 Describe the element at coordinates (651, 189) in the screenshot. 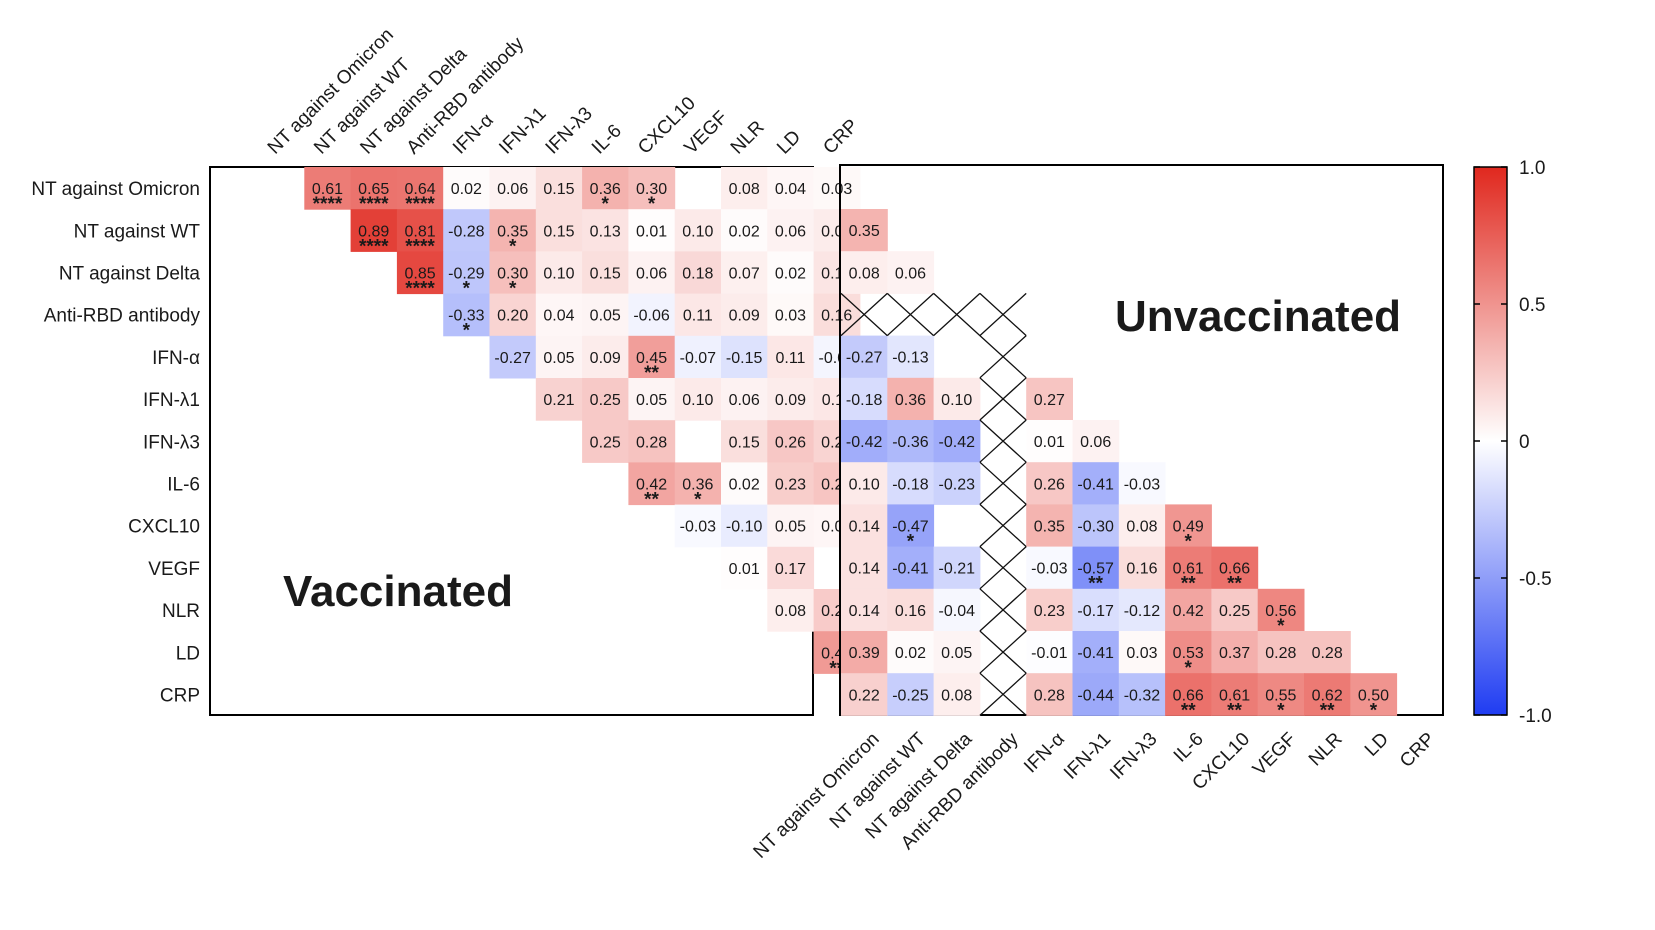

I see `vaccinated-cell-value: 0.30` at that location.